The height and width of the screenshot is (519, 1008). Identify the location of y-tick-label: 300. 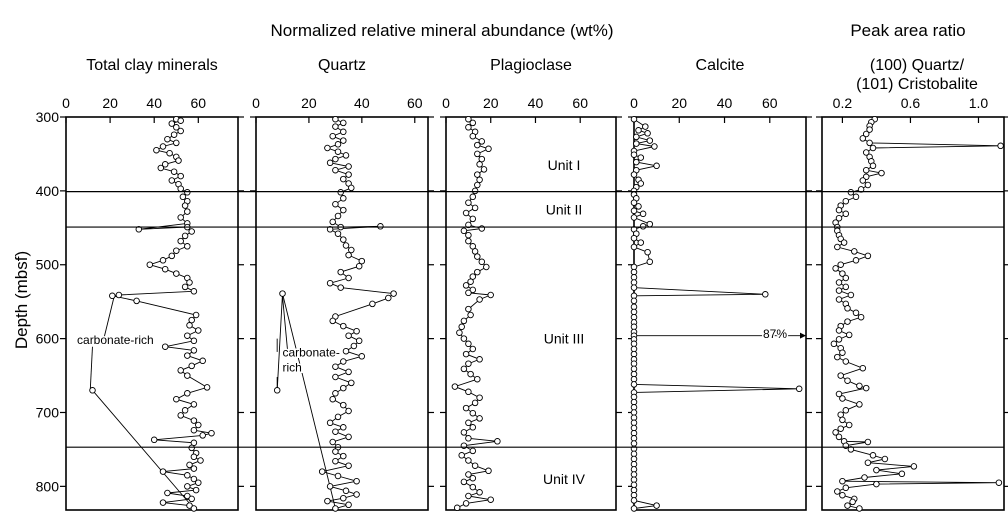
(48, 117).